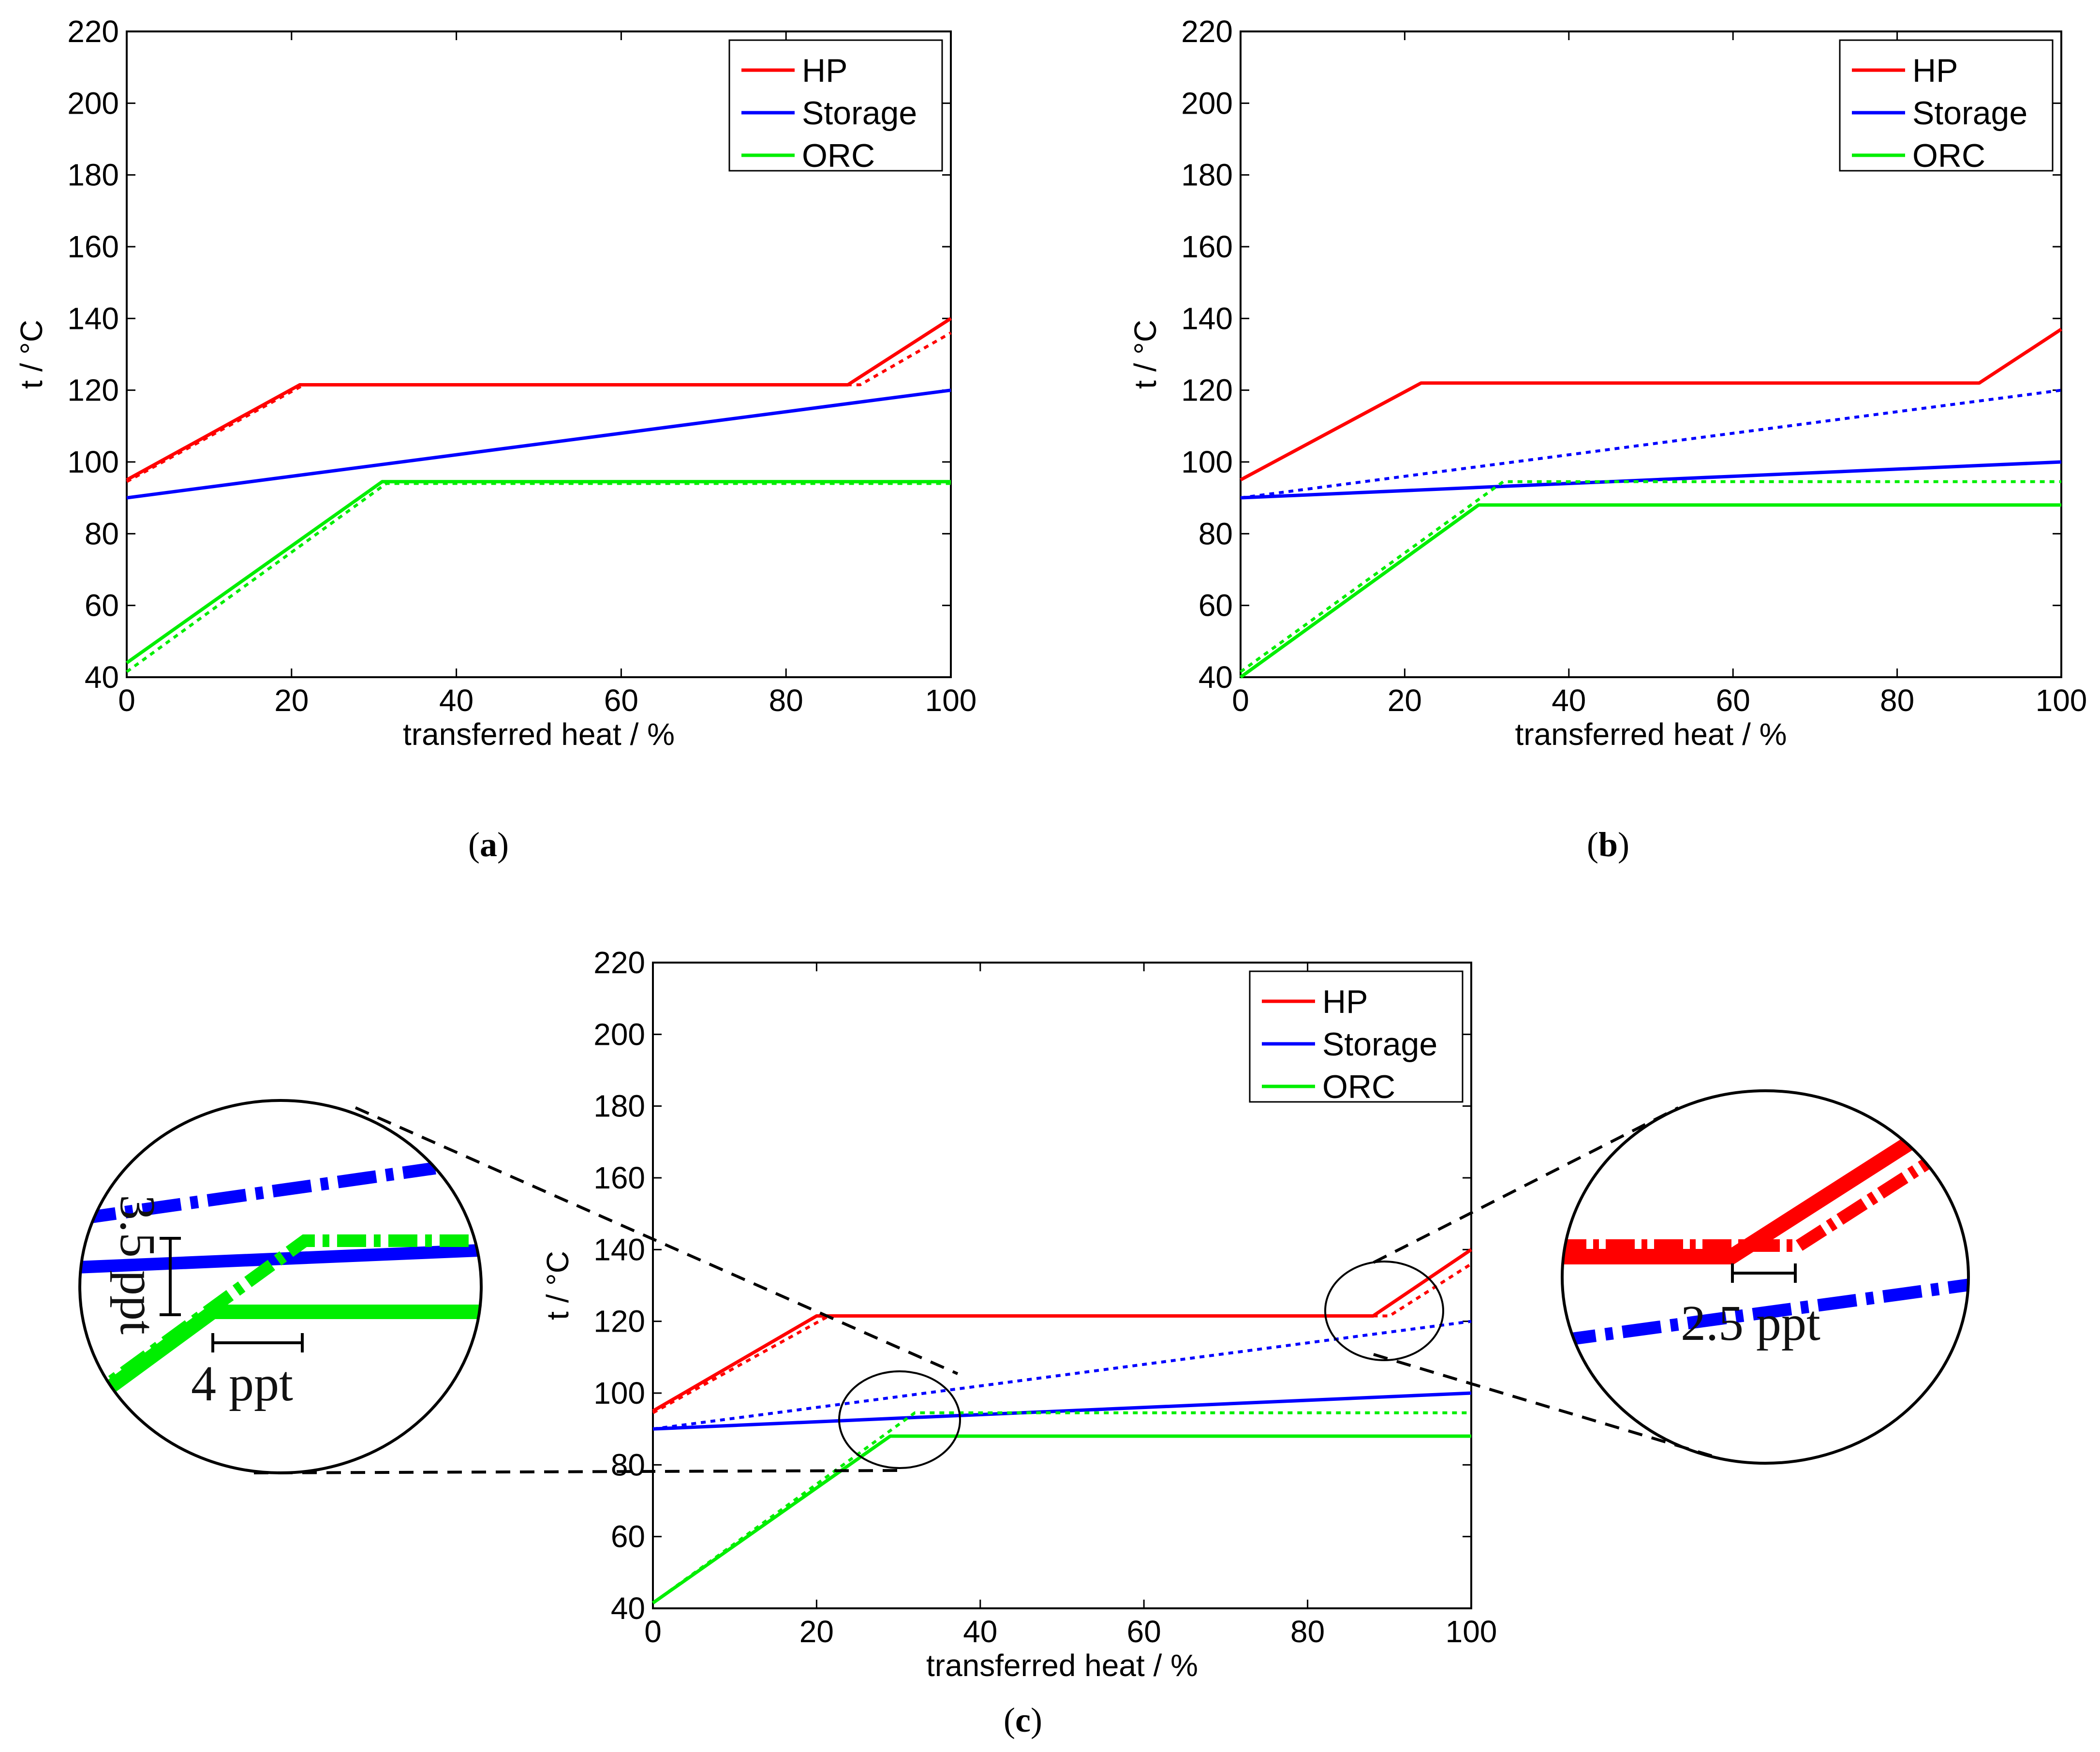  What do you see at coordinates (1969, 113) in the screenshot?
I see `legend-label: Storage` at bounding box center [1969, 113].